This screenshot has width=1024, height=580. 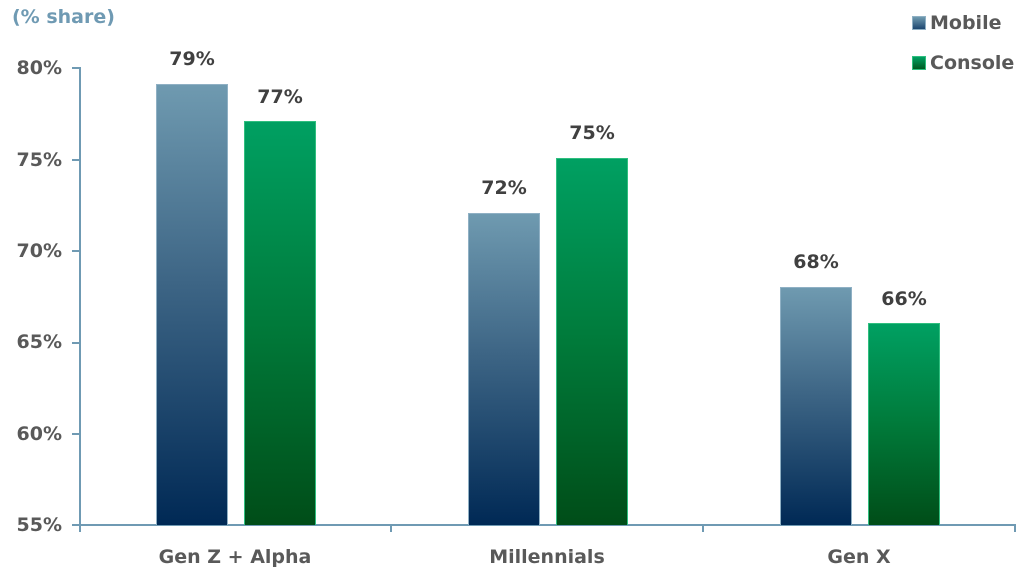 I want to click on x-category-label-genz-alpha: Gen Z + Alpha, so click(x=235, y=557).